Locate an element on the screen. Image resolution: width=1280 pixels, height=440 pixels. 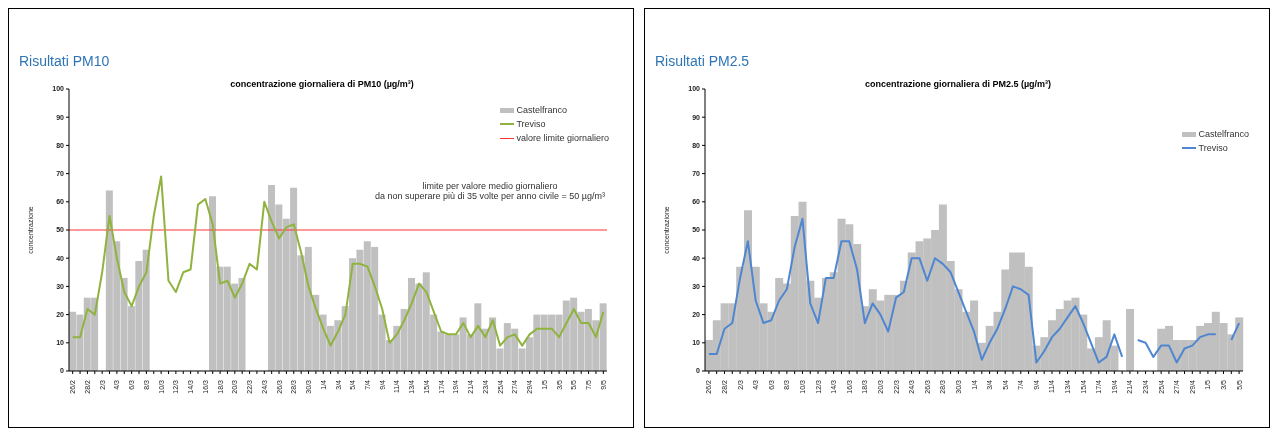
chart-subtitle: concentrazione giornaliera di PM2.5 (µg/m³) is located at coordinates (958, 84).